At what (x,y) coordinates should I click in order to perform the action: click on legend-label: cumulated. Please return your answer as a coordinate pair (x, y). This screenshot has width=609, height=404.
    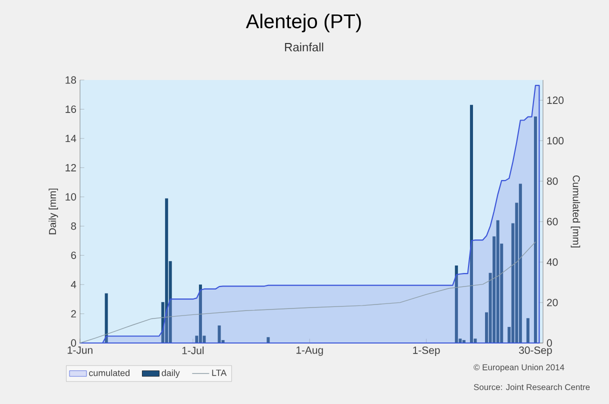
    Looking at the image, I should click on (109, 373).